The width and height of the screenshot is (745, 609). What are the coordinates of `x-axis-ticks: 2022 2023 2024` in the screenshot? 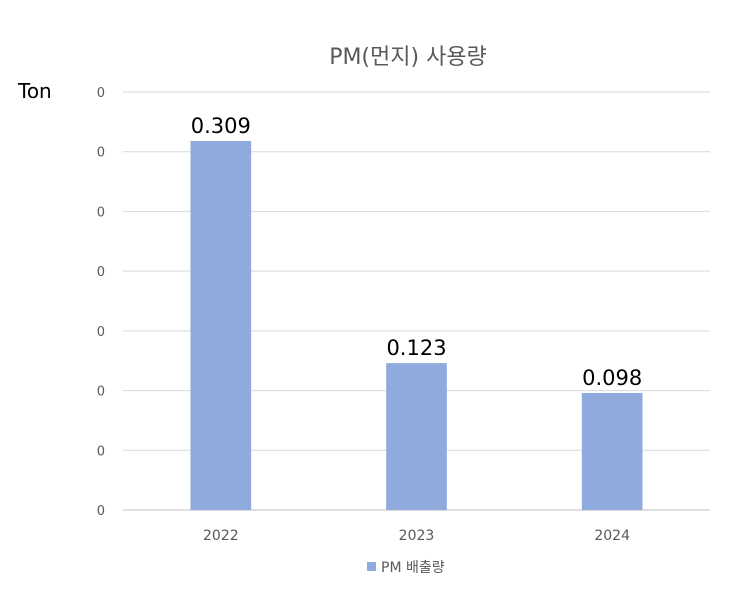 It's located at (416, 536).